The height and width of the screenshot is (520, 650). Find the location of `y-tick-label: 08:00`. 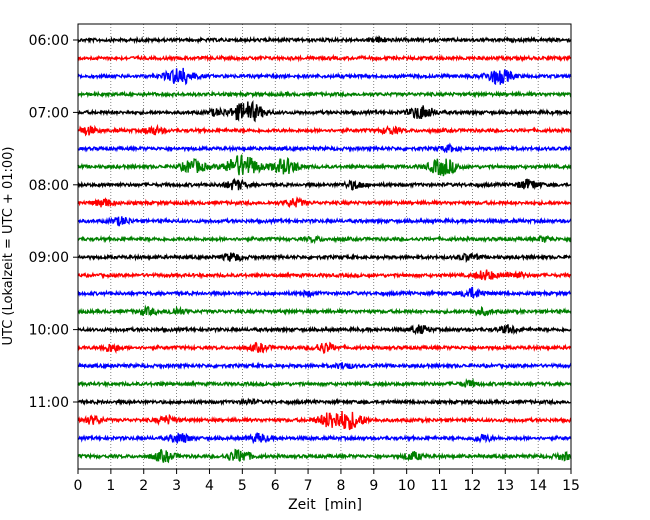

y-tick-label: 08:00 is located at coordinates (49, 186).